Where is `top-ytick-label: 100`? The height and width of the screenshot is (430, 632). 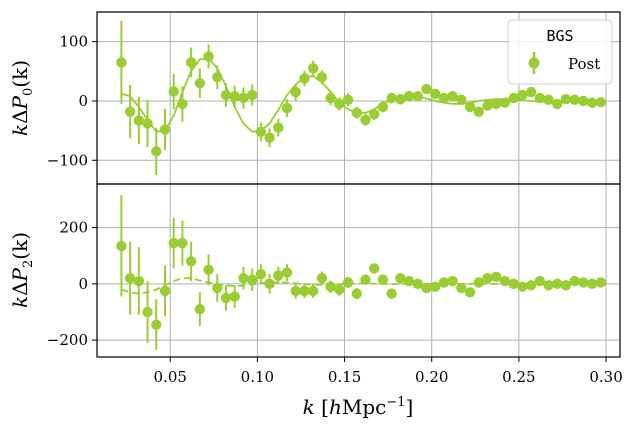 top-ytick-label: 100 is located at coordinates (73, 42).